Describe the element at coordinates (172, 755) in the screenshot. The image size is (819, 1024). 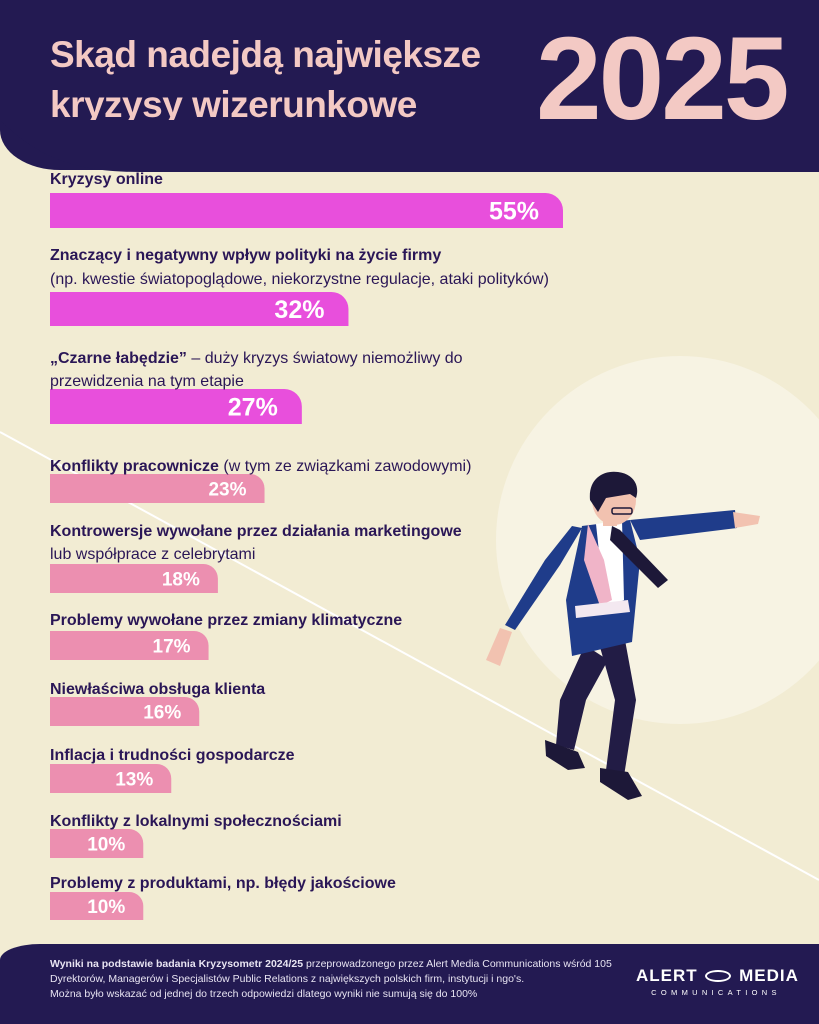
I see `category-label-8: Inflacja i trudności gospodarcze` at that location.